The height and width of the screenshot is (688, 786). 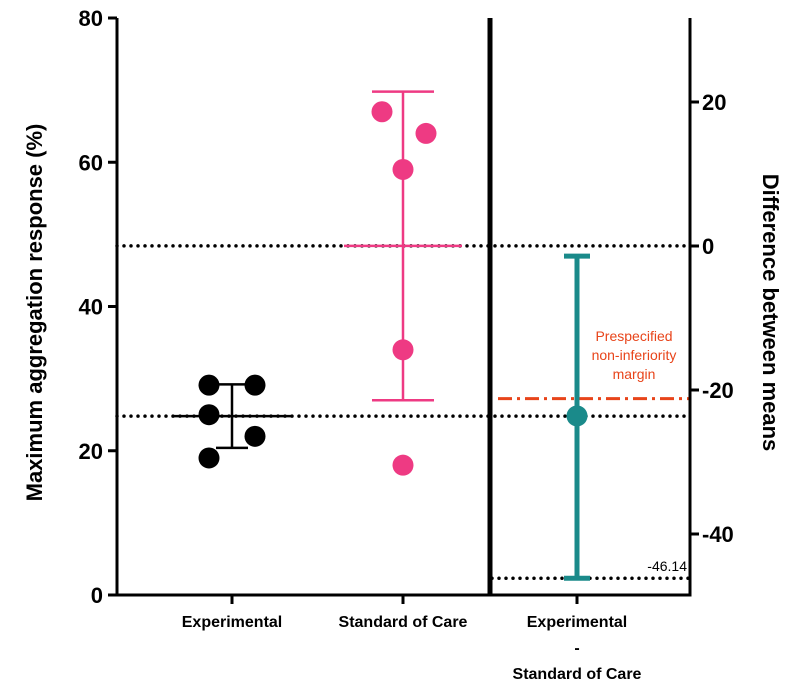 I want to click on left-tick-label-3: 40, so click(x=91, y=307).